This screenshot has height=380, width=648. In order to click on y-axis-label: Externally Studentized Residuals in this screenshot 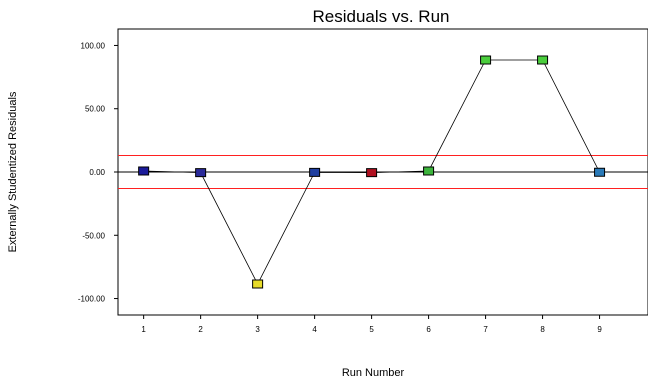, I will do `click(13, 171)`.